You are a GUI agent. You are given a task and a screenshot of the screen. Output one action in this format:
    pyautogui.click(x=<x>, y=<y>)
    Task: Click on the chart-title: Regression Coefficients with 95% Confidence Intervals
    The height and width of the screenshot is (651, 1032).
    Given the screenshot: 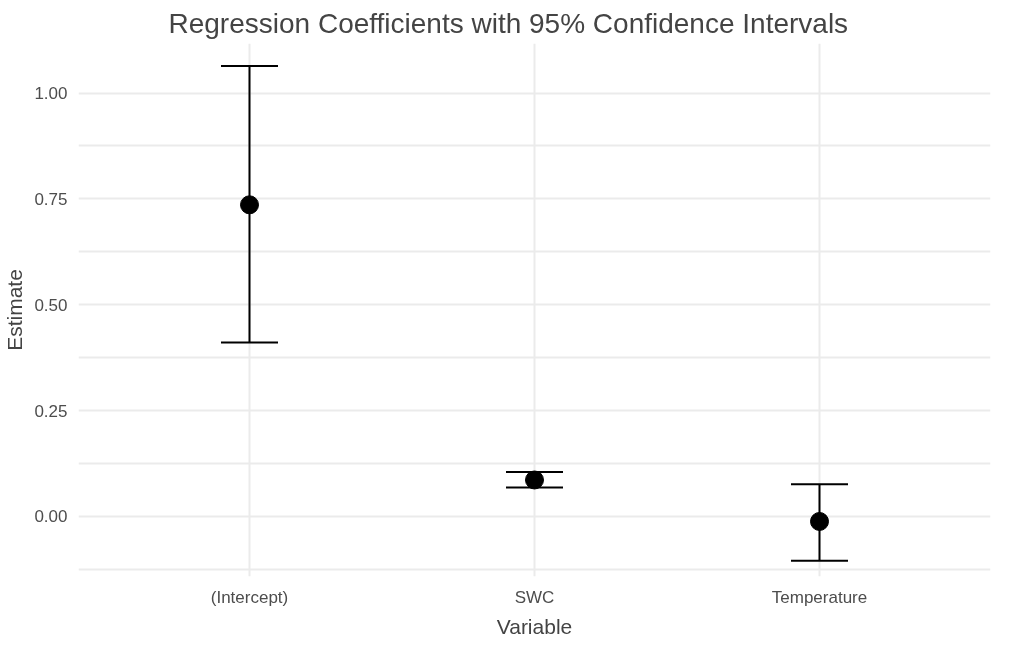 What is the action you would take?
    pyautogui.click(x=508, y=23)
    